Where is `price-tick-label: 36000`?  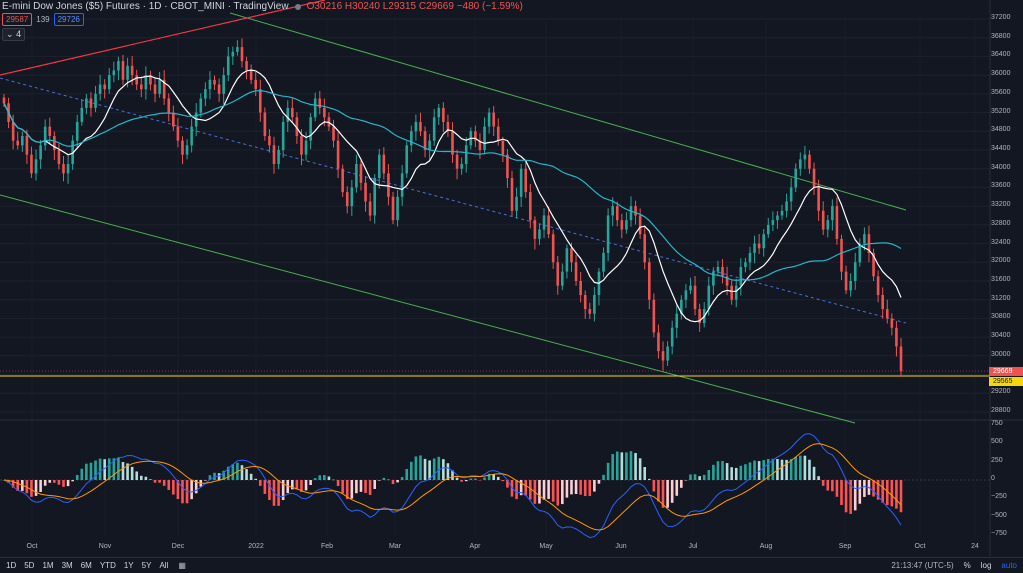 price-tick-label: 36000 is located at coordinates (1001, 74).